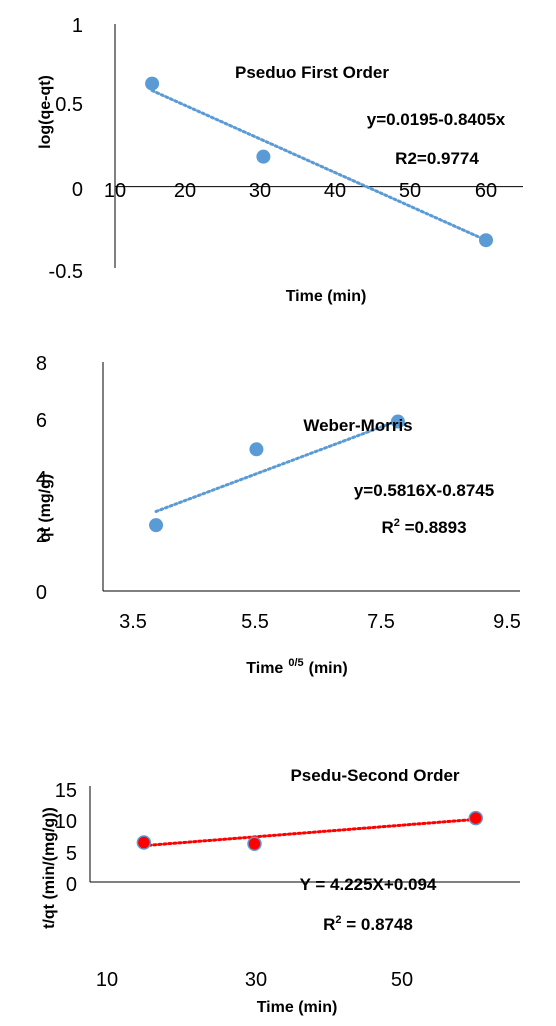  Describe the element at coordinates (329, 924) in the screenshot. I see `chart3-r2-r: R` at that location.